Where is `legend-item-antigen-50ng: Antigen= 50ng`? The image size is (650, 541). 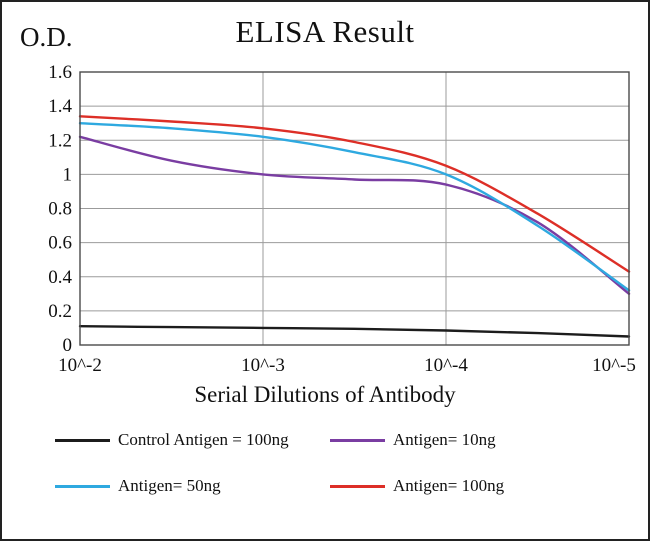 legend-item-antigen-50ng: Antigen= 50ng is located at coordinates (187, 486).